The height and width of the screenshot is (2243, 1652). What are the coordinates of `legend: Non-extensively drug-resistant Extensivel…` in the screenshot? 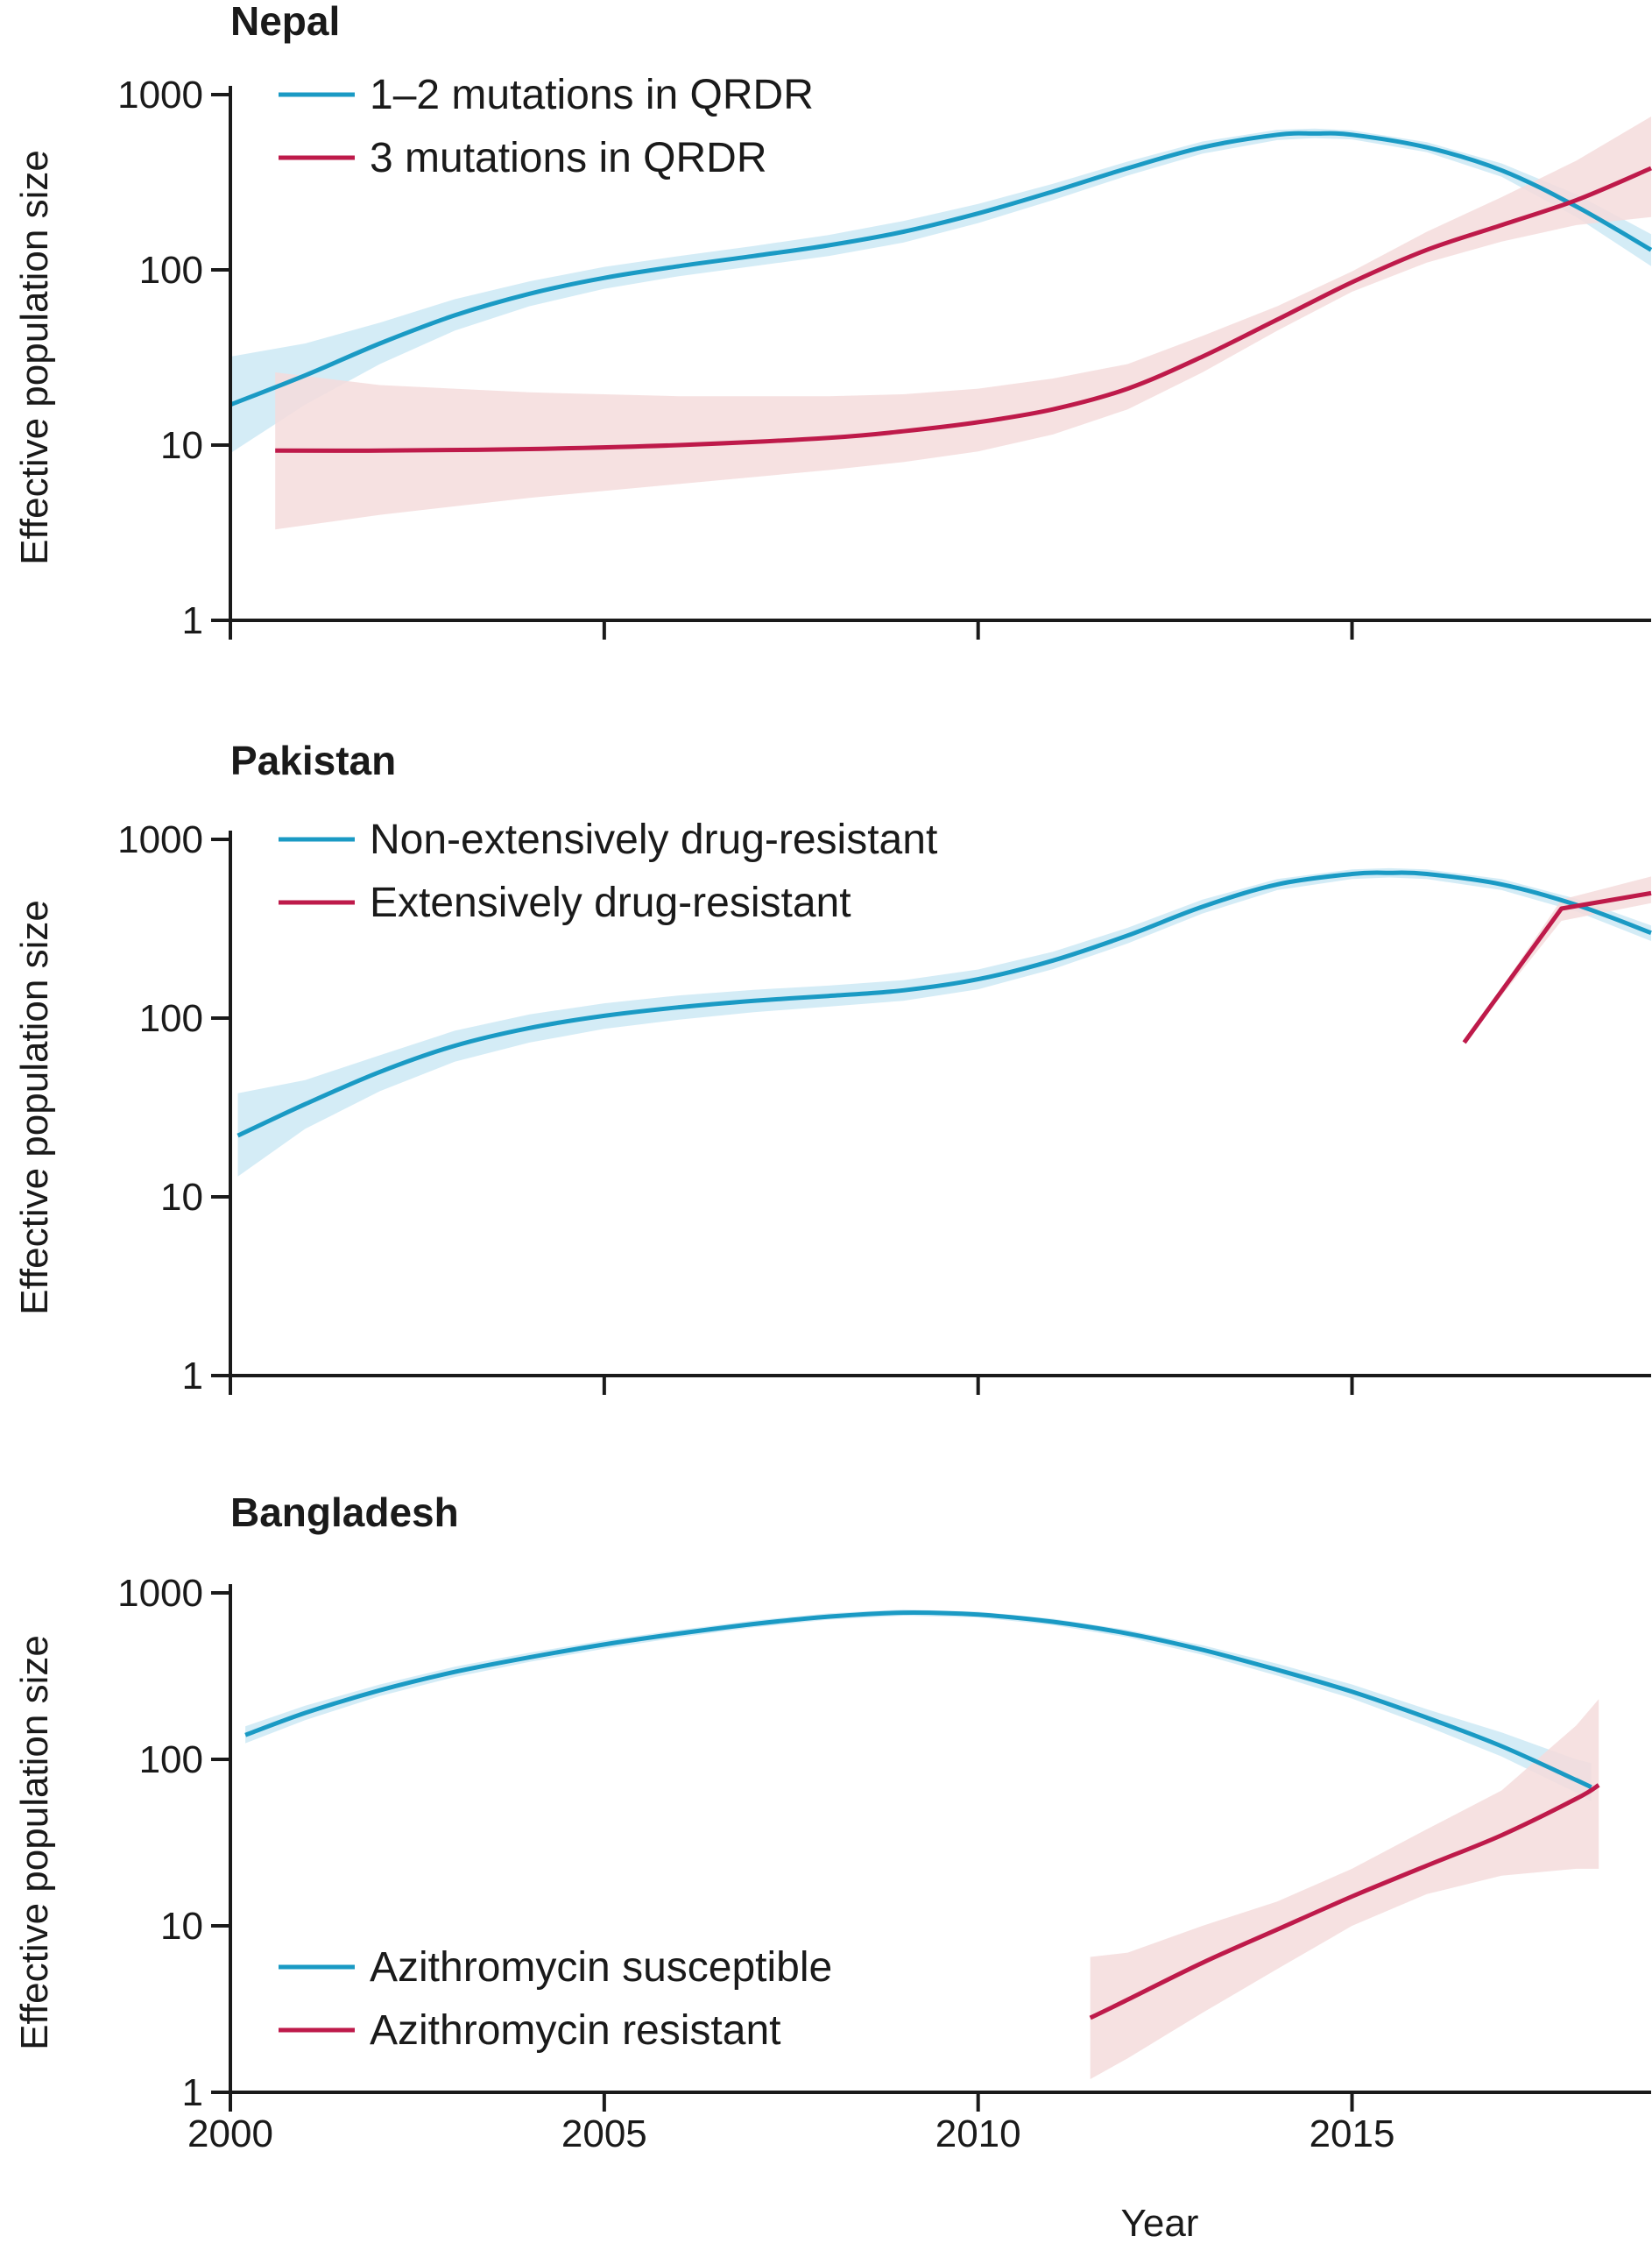 It's located at (608, 871).